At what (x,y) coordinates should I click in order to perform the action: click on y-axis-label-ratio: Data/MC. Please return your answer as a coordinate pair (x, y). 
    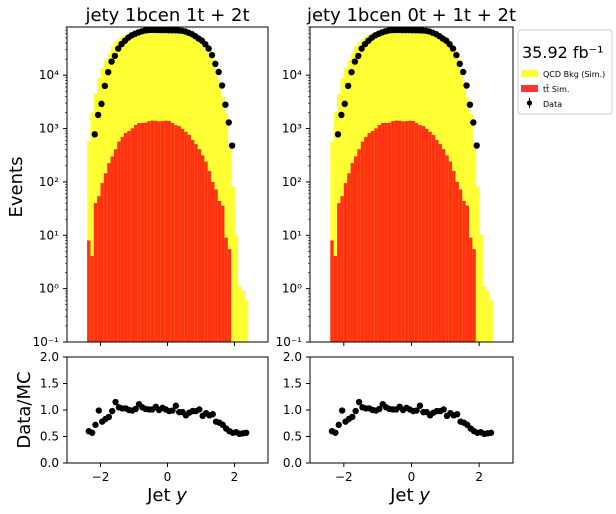
    Looking at the image, I should click on (24, 409).